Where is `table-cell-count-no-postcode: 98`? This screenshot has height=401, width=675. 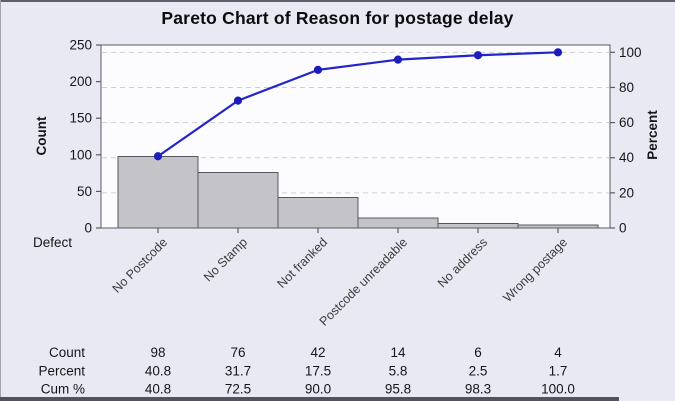
table-cell-count-no-postcode: 98 is located at coordinates (157, 352).